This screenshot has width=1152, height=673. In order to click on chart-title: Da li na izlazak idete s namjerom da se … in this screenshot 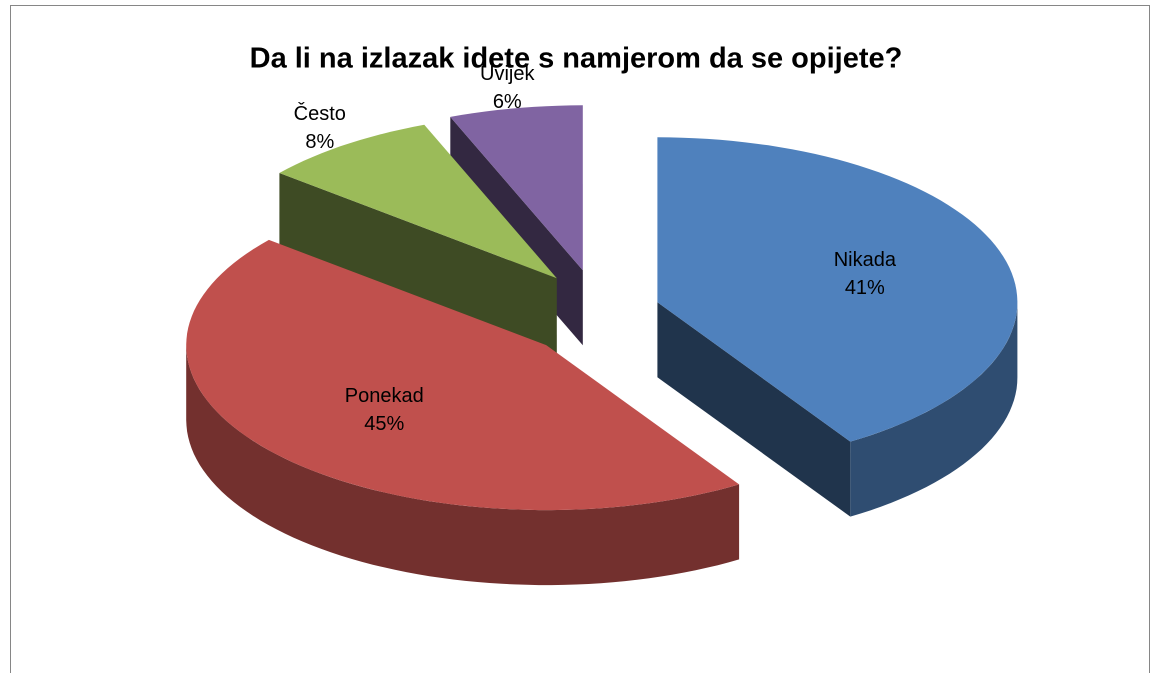, I will do `click(576, 59)`.